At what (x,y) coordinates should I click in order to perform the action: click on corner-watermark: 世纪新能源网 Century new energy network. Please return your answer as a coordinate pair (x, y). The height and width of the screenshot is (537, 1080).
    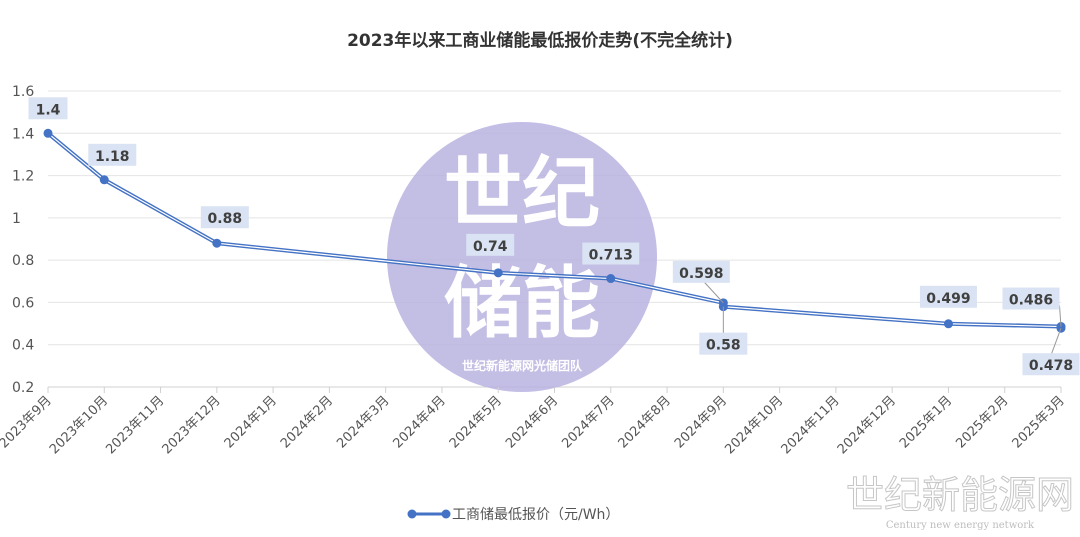
    Looking at the image, I should click on (959, 502).